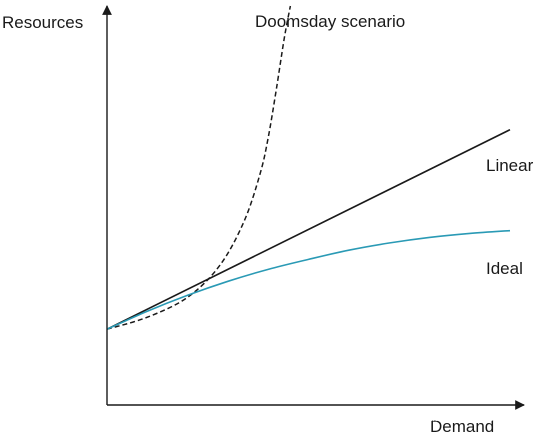 Image resolution: width=540 pixels, height=437 pixels. What do you see at coordinates (412, 415) in the screenshot?
I see `watermark: 掘金技术社区 @ 数据智能老司机` at bounding box center [412, 415].